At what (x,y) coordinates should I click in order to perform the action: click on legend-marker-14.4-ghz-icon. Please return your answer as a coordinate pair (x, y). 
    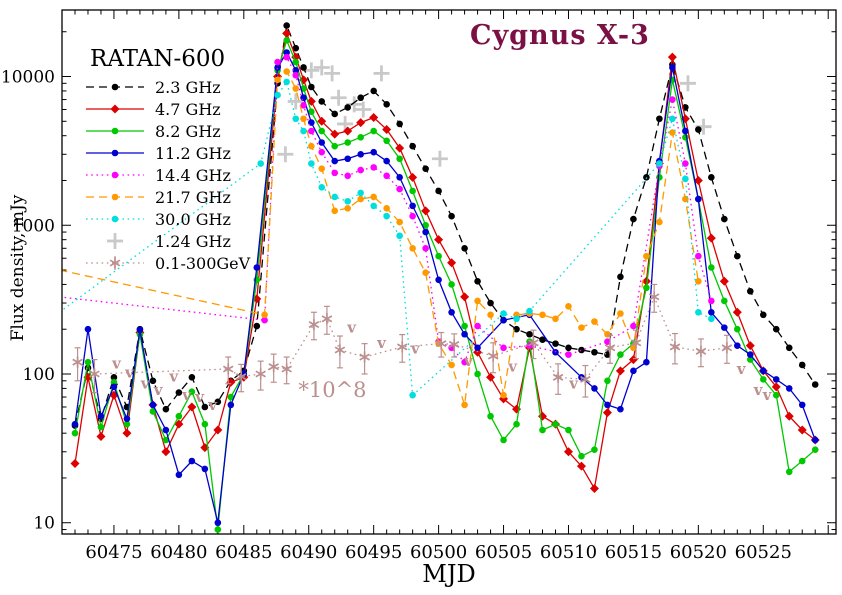
    Looking at the image, I should click on (115, 175).